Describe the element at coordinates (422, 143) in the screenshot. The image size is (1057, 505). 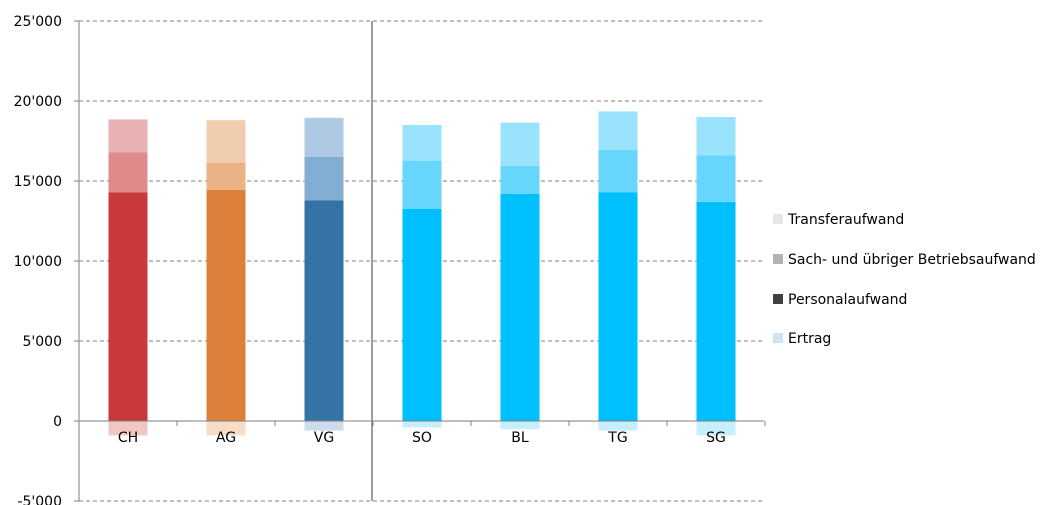
I see `bar-transfer-so` at that location.